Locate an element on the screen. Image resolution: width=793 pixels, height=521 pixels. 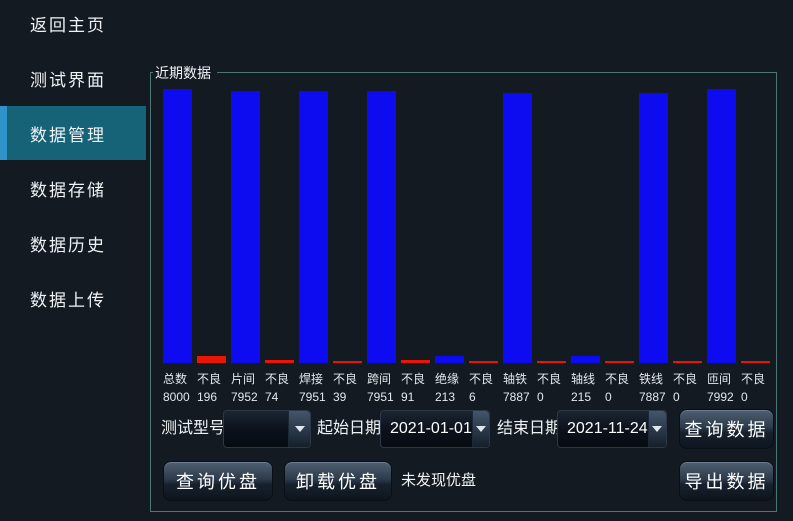
sidebar-item-test: 测试界面 is located at coordinates (73, 78).